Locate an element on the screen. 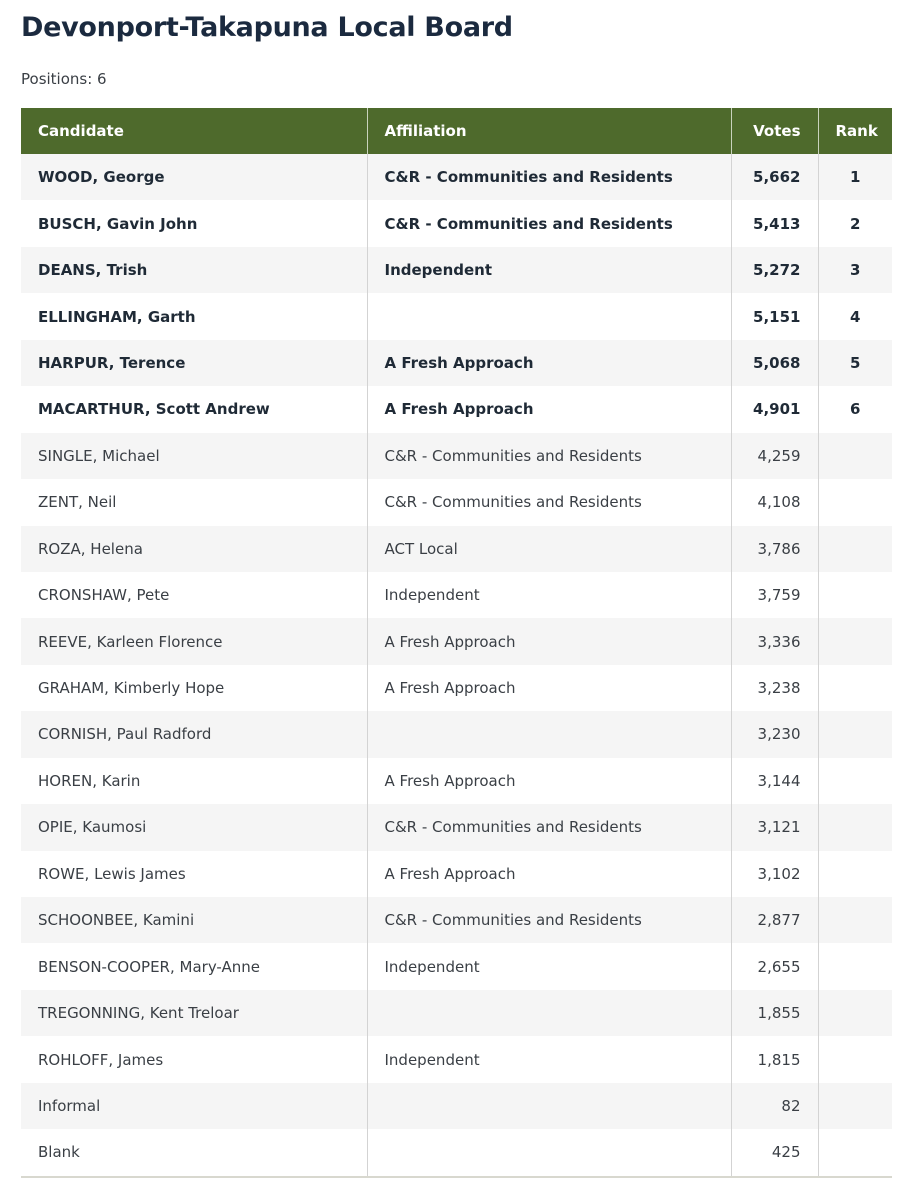 The image size is (911, 1200). table-row: ROWE, Lewis James A Fresh Approach 3,102 is located at coordinates (456, 873).